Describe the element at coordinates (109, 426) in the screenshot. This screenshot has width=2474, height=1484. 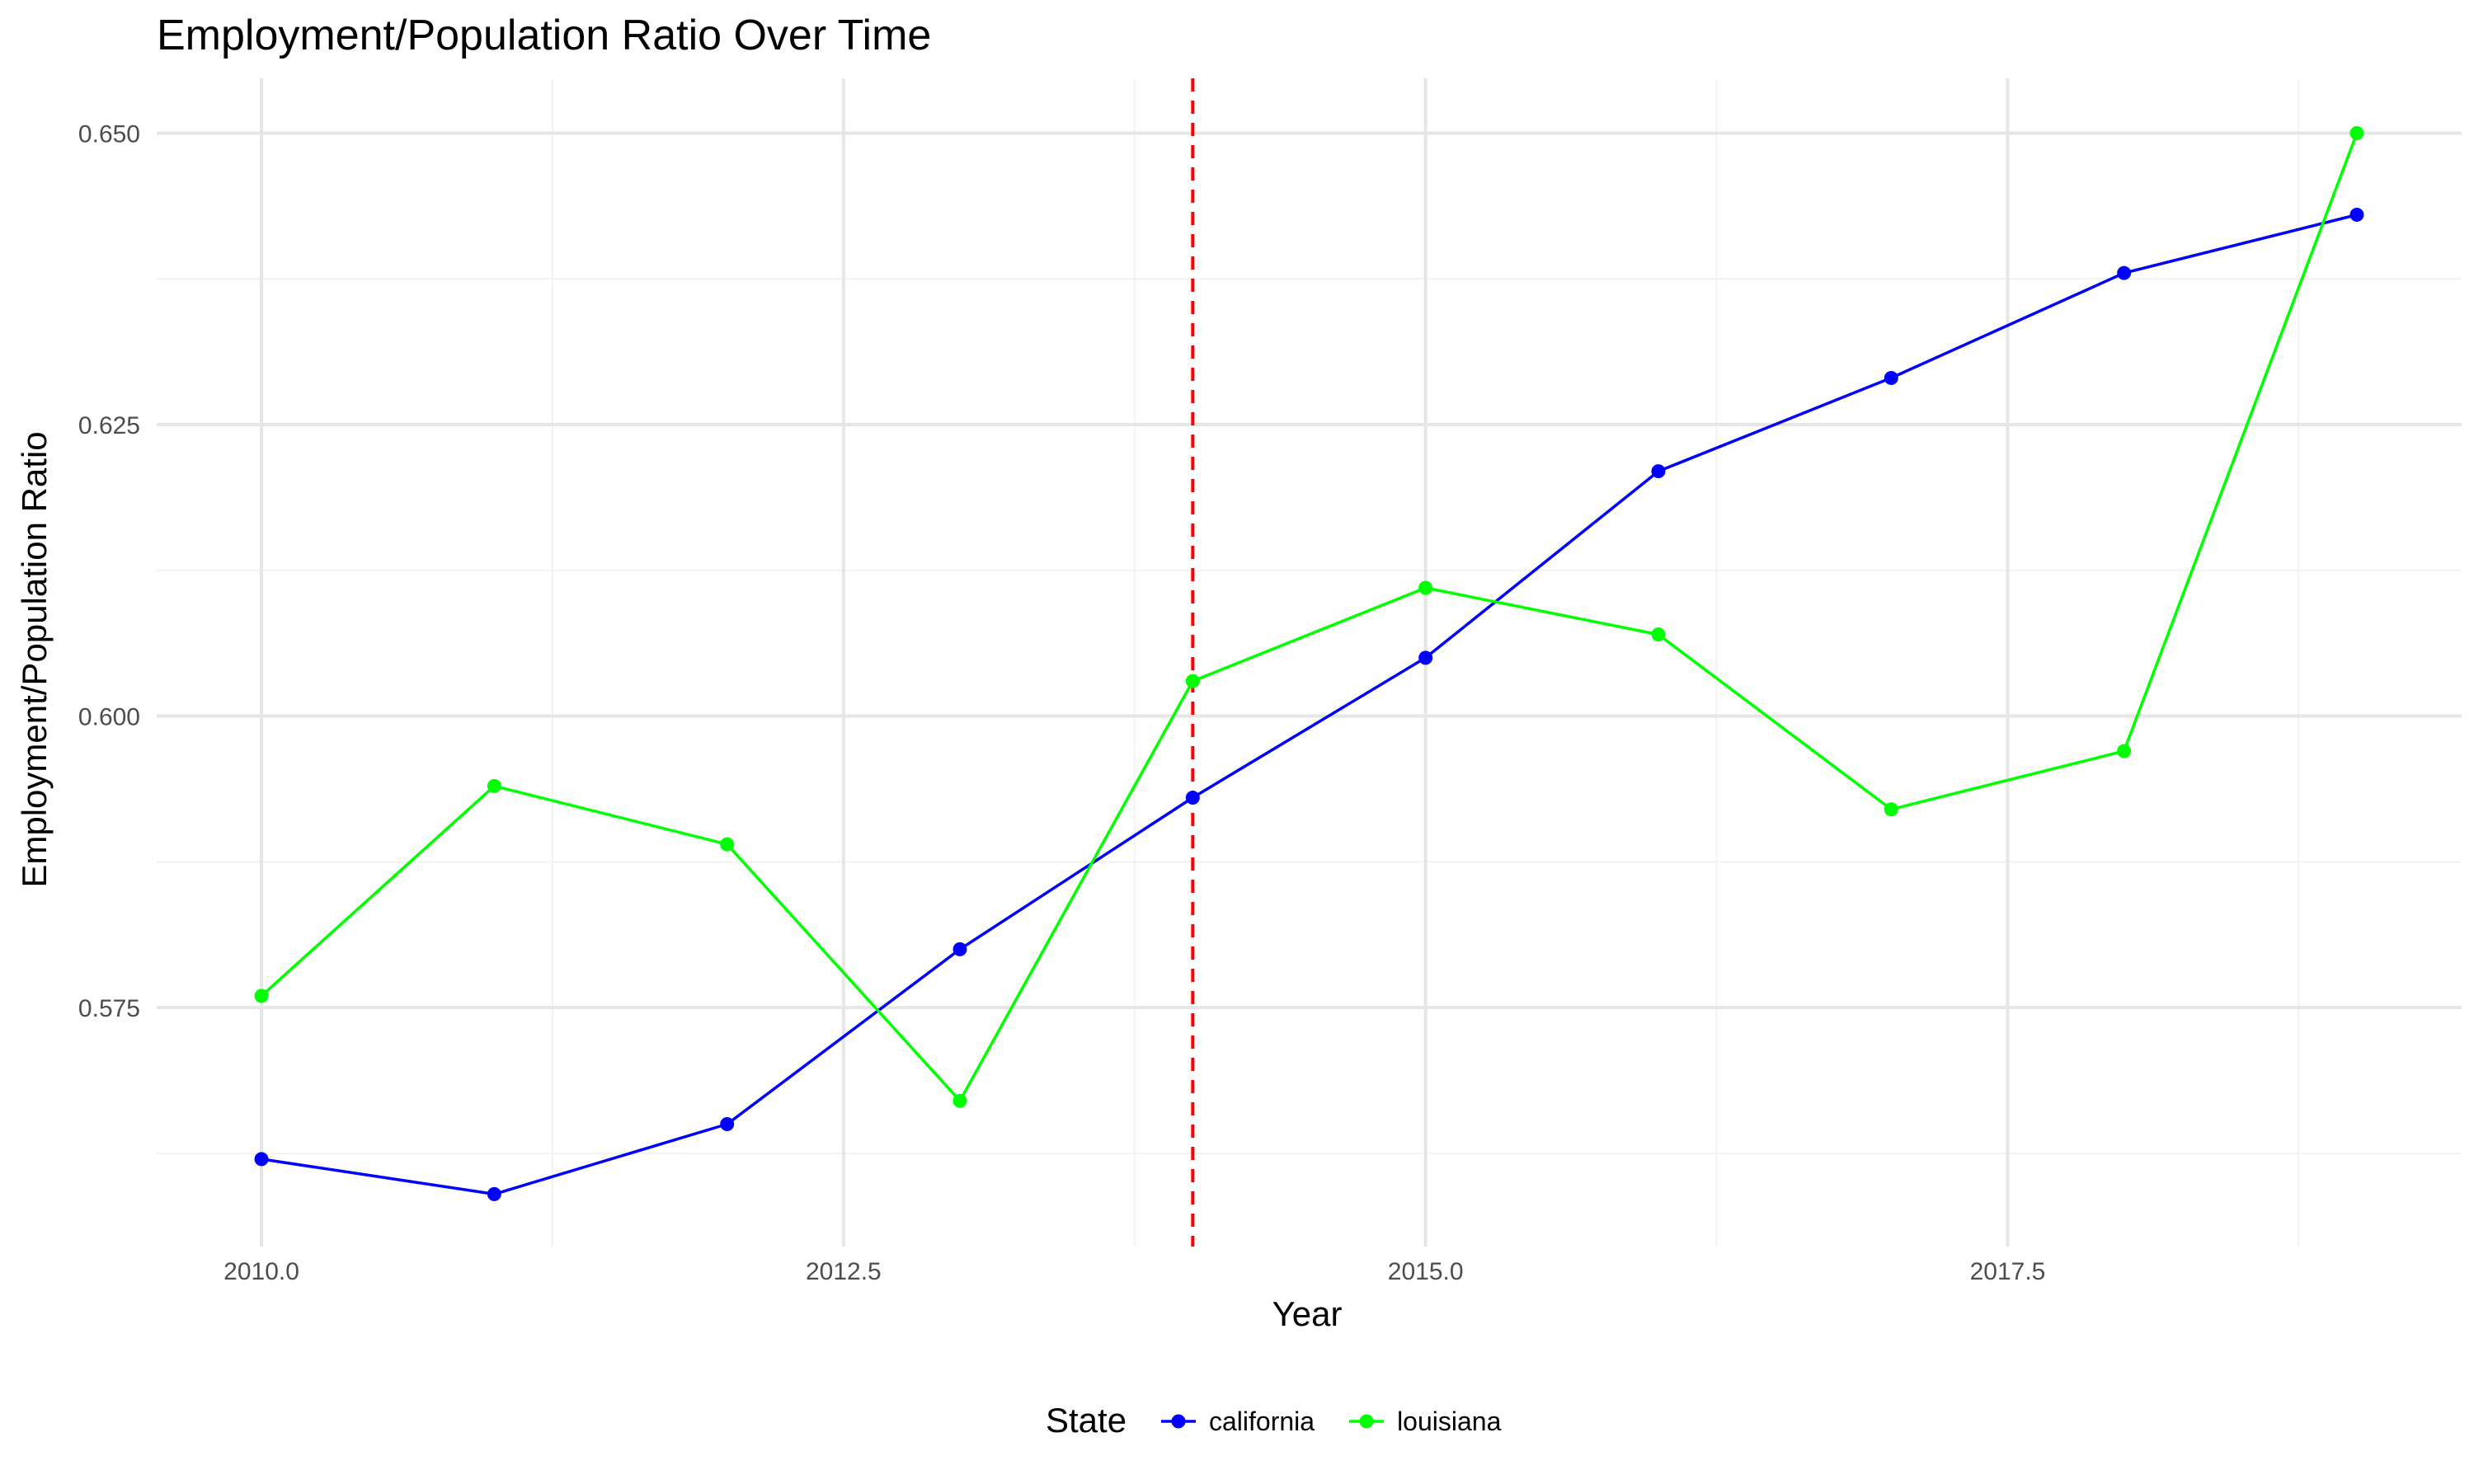
I see `y-tick-label: 0.625` at that location.